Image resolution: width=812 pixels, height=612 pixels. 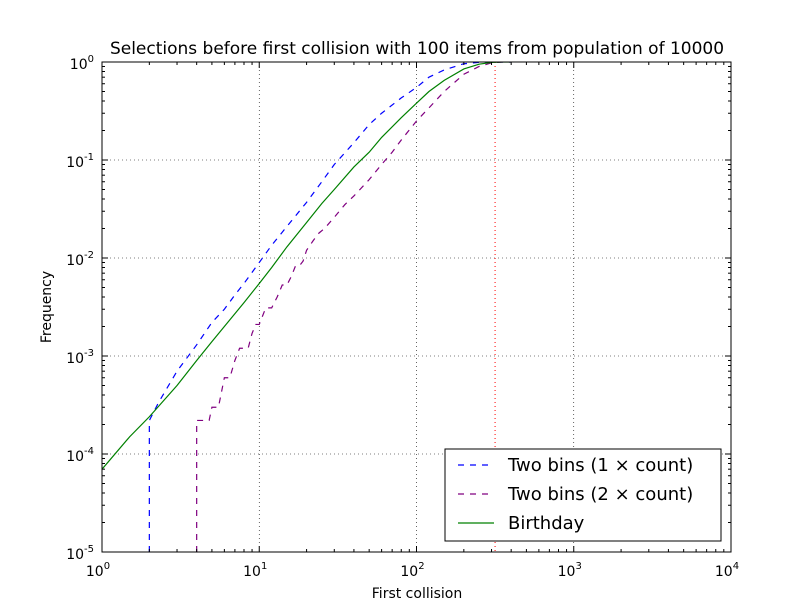 I want to click on x-tick-label: 10⁰, so click(x=98, y=570).